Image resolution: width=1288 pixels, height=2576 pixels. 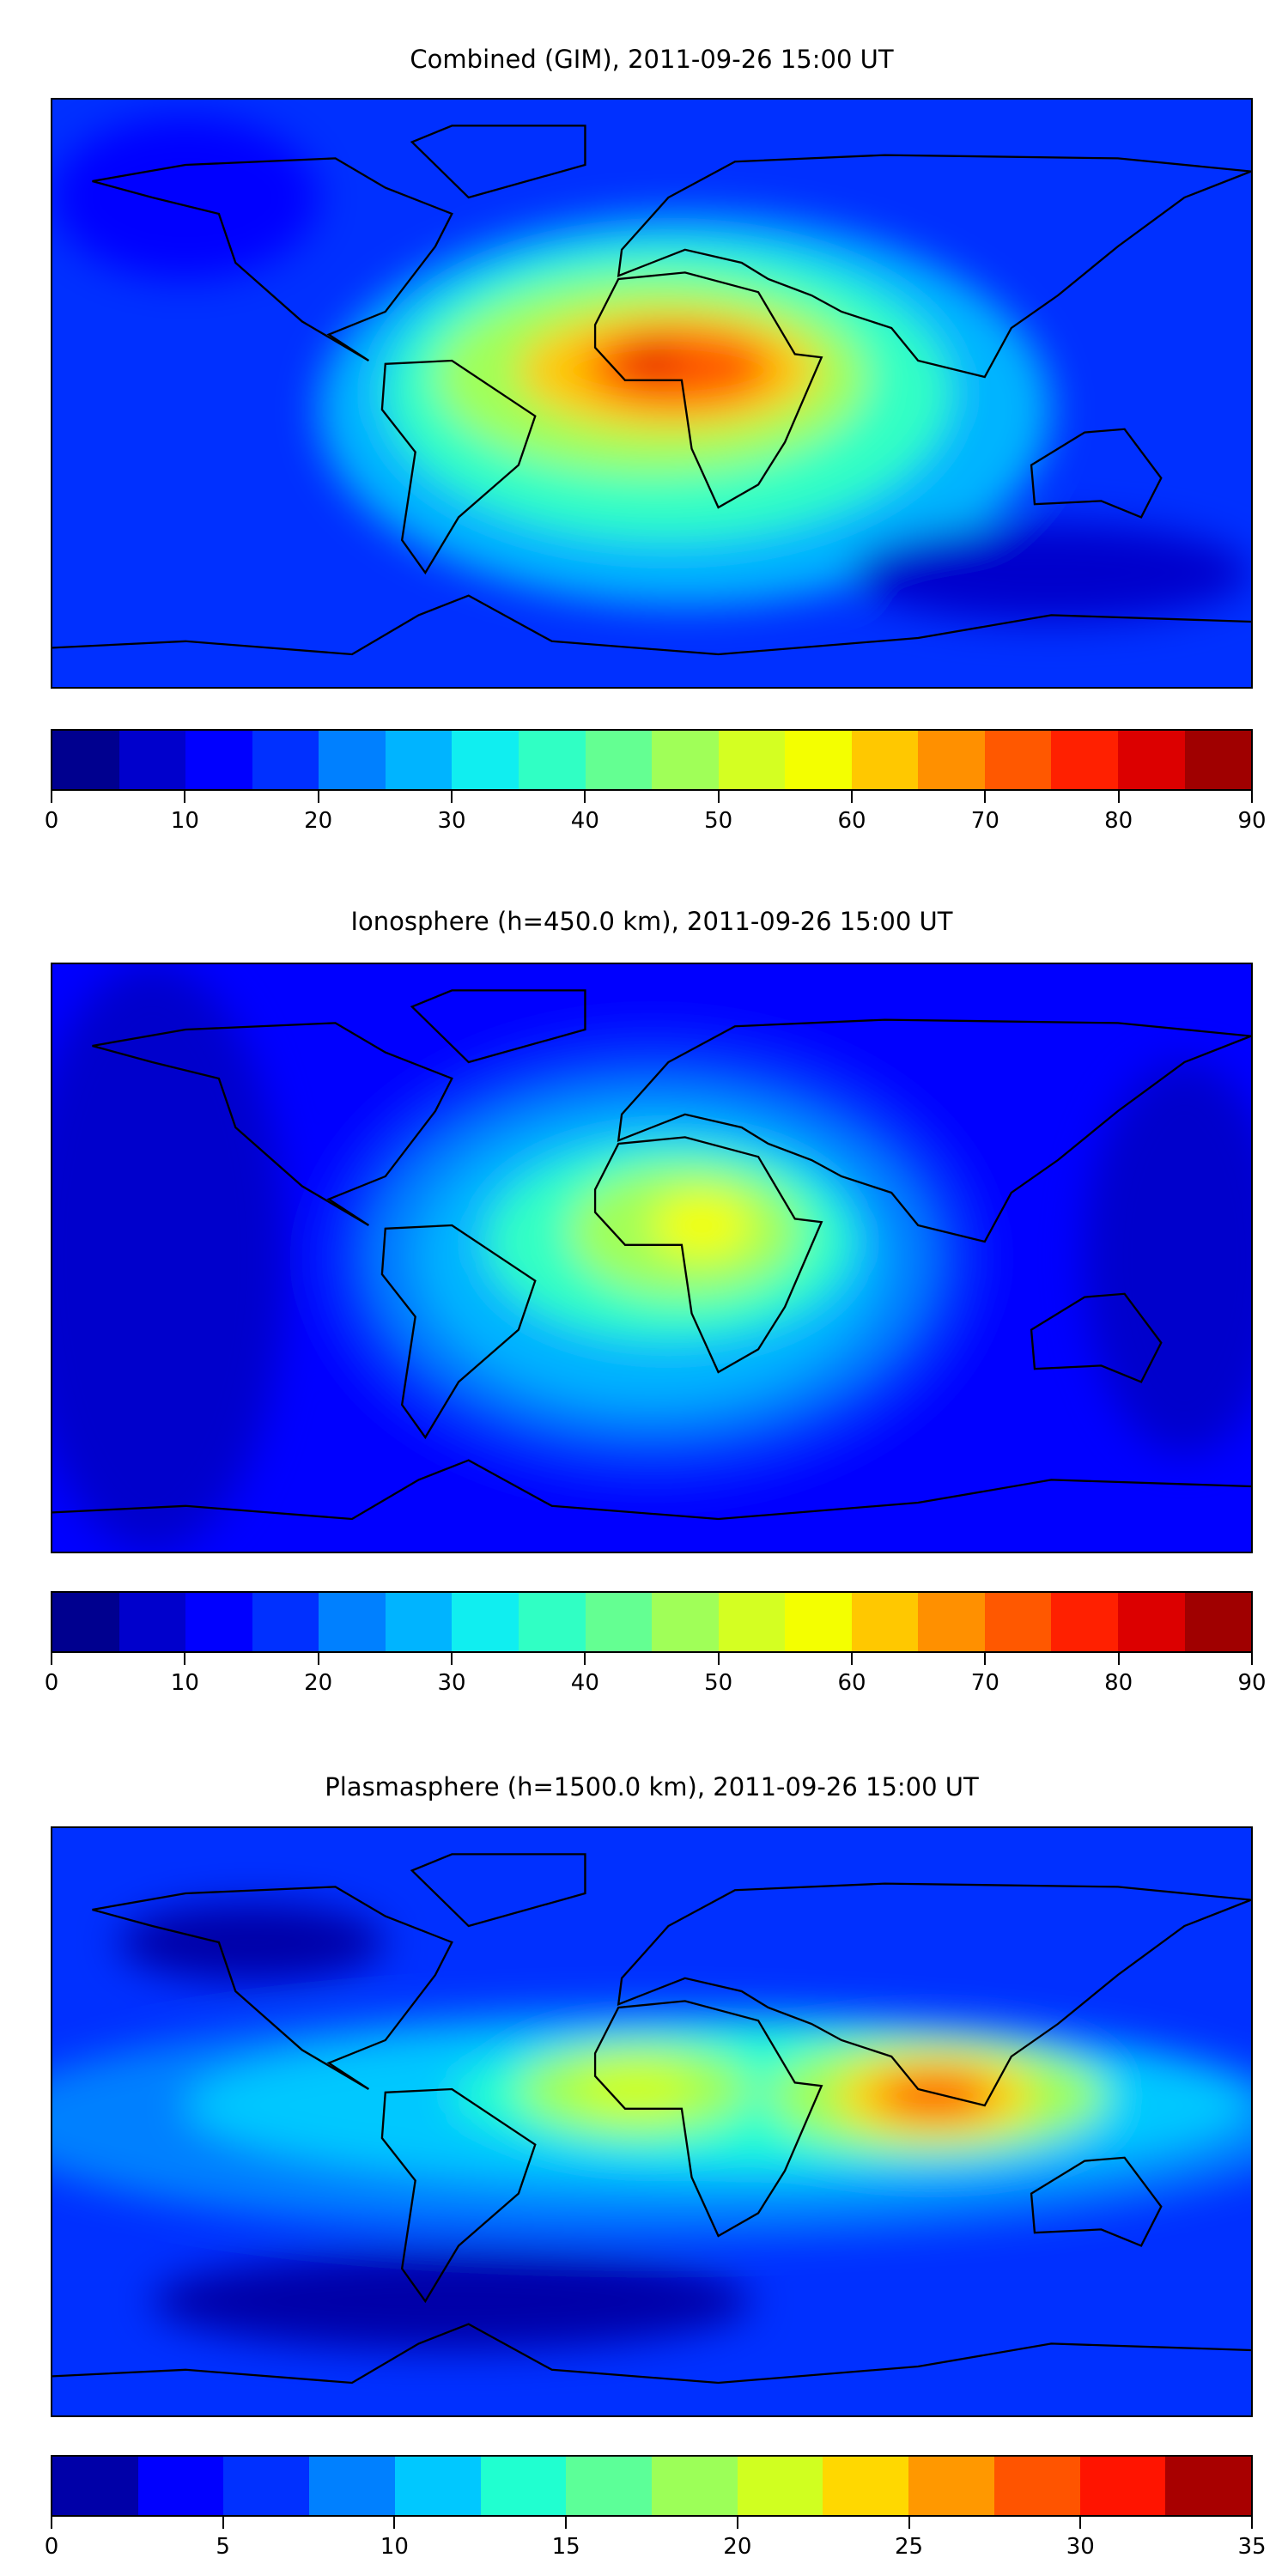 What do you see at coordinates (459, 2195) in the screenshot?
I see `coastline-south-america` at bounding box center [459, 2195].